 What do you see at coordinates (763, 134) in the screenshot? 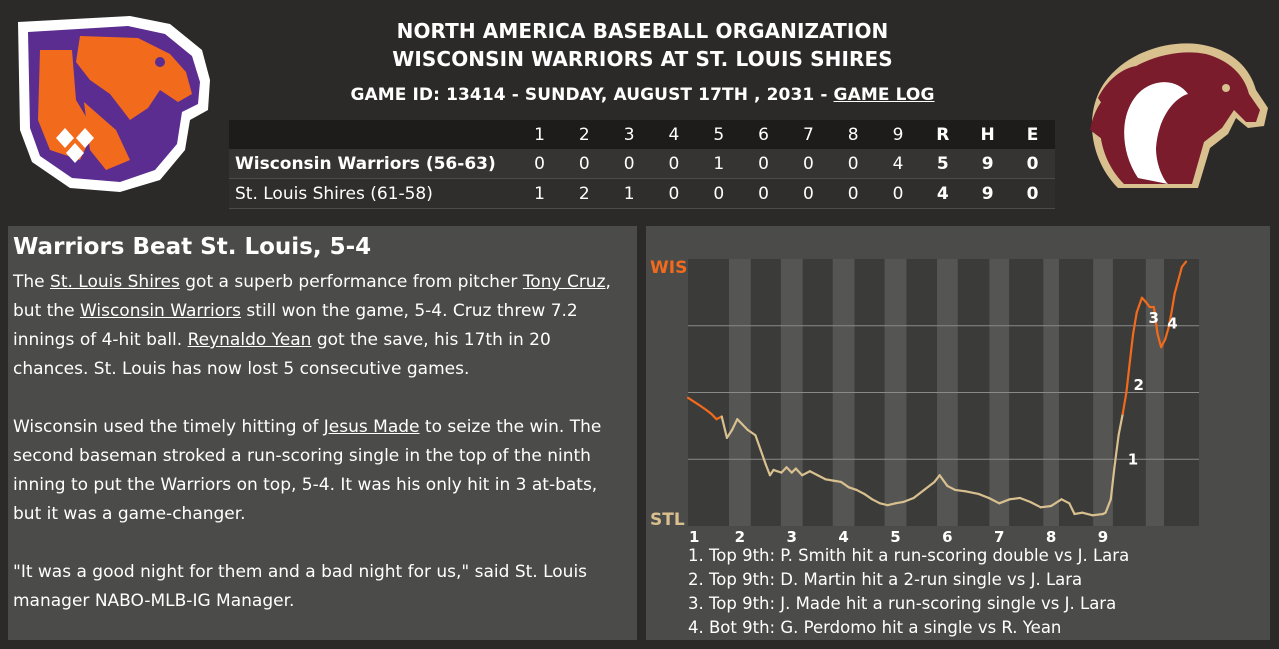
I see `col-header: 6` at bounding box center [763, 134].